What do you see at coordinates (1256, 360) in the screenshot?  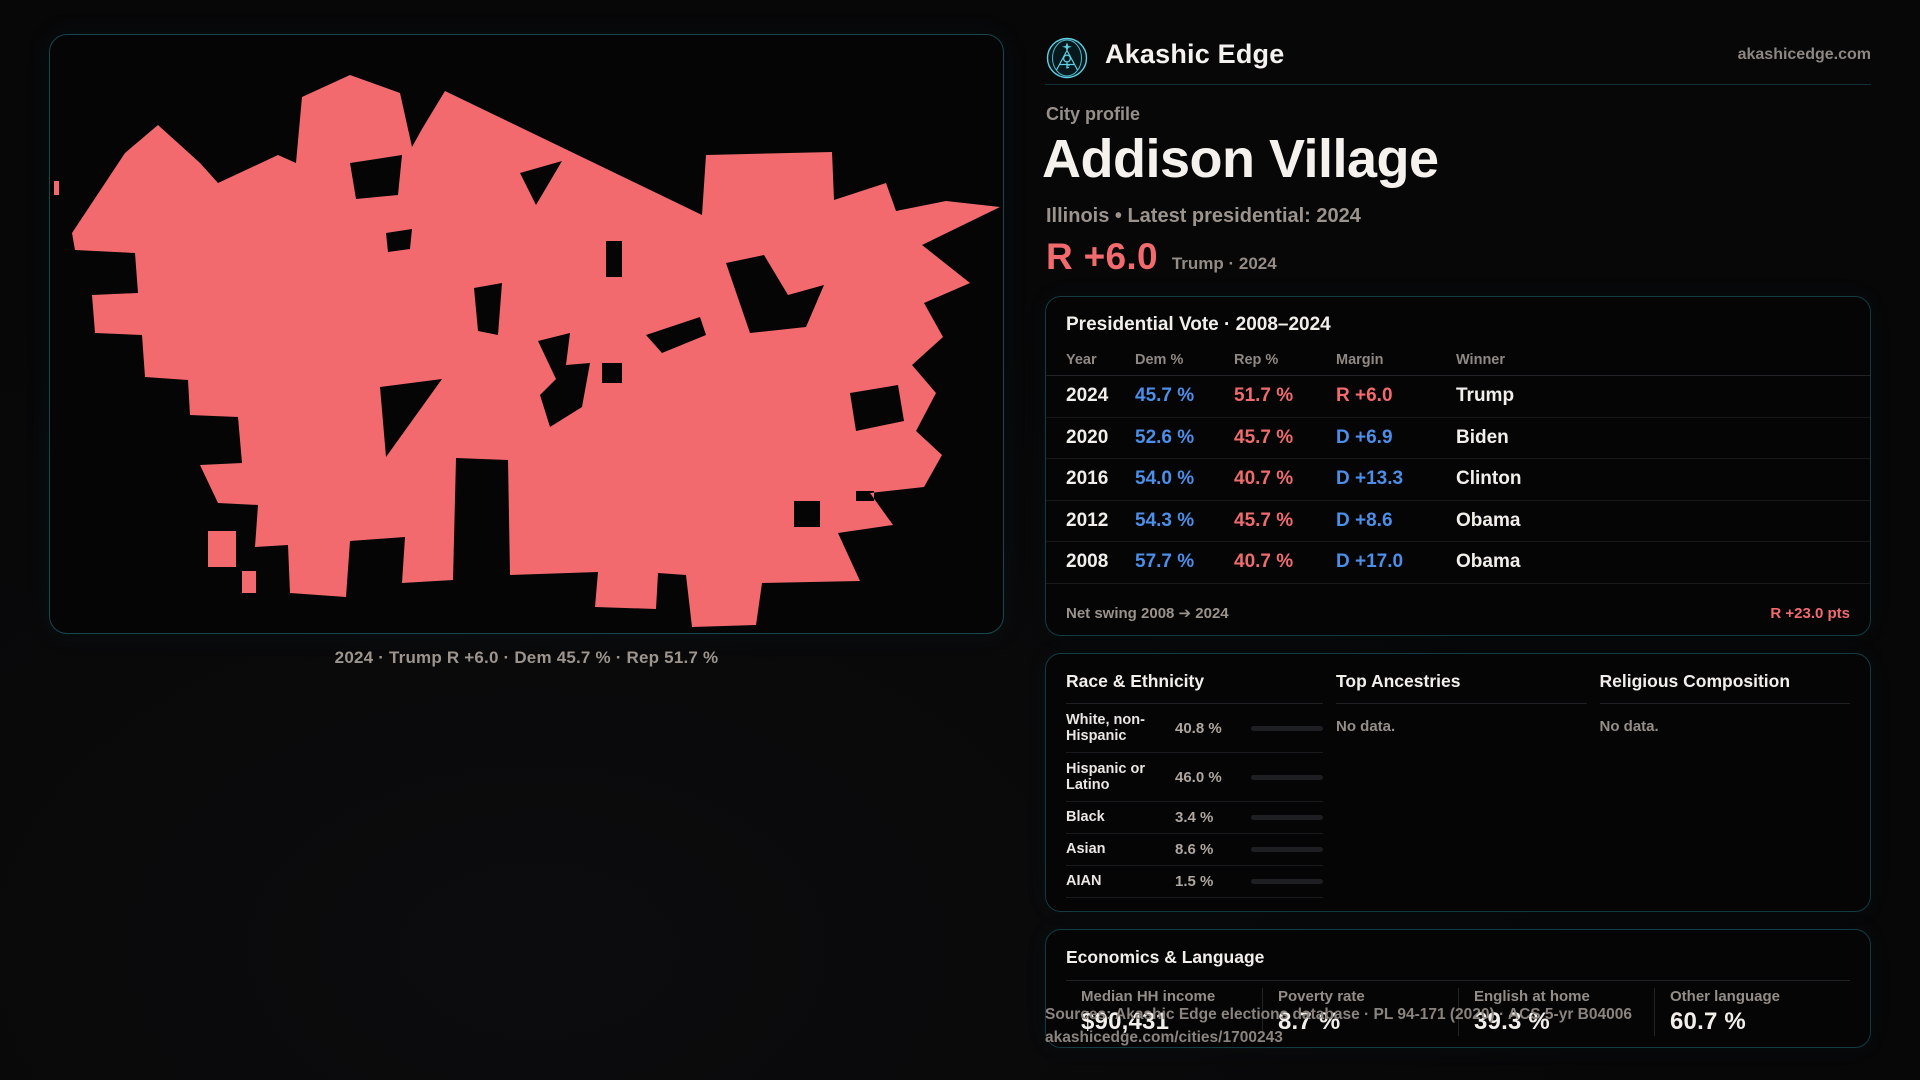 I see `col-rep: Rep %` at bounding box center [1256, 360].